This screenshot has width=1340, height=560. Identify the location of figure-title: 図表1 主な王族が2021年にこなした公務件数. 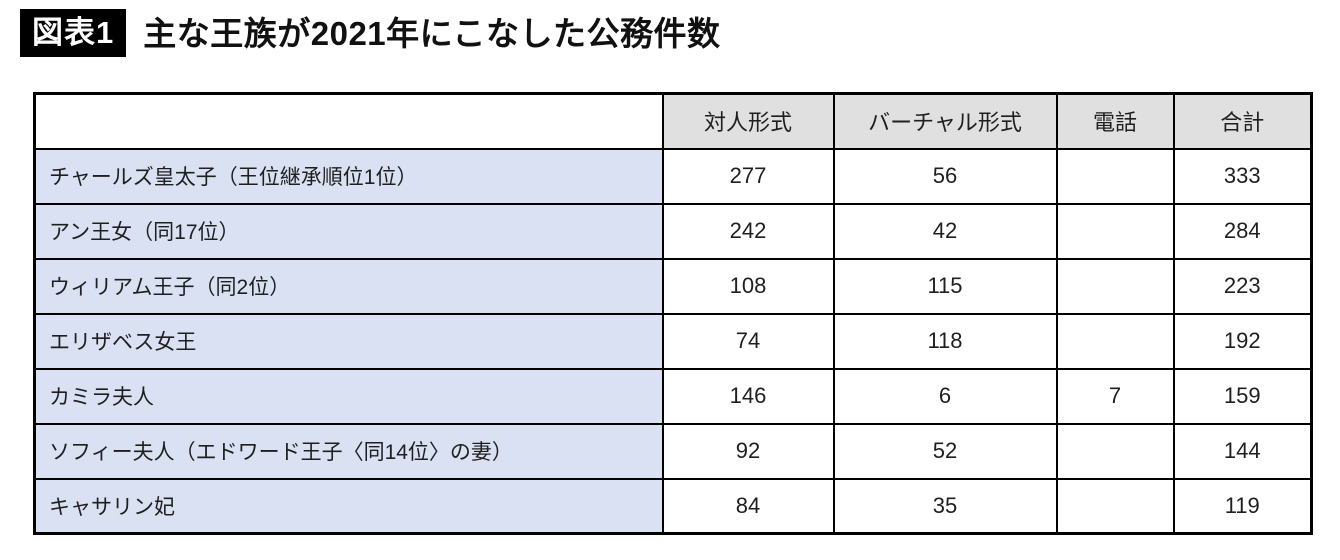
(370, 33).